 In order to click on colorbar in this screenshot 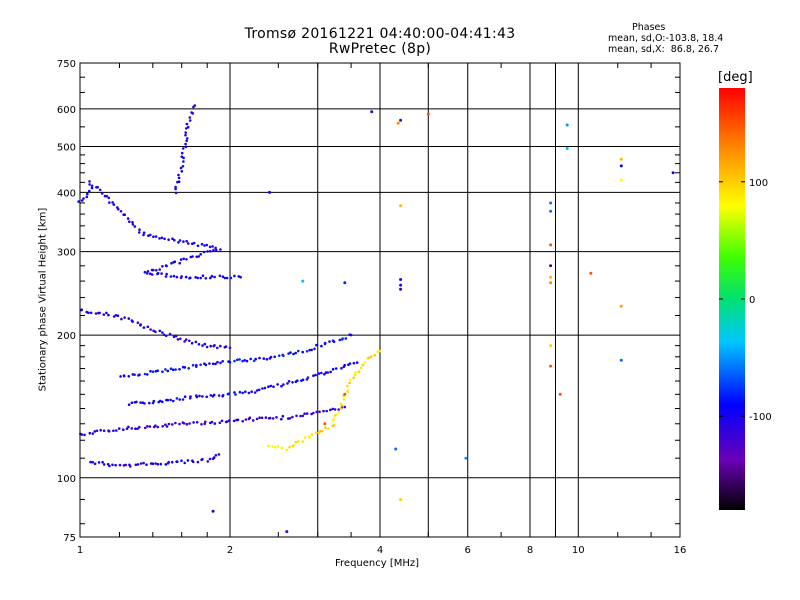, I will do `click(732, 299)`.